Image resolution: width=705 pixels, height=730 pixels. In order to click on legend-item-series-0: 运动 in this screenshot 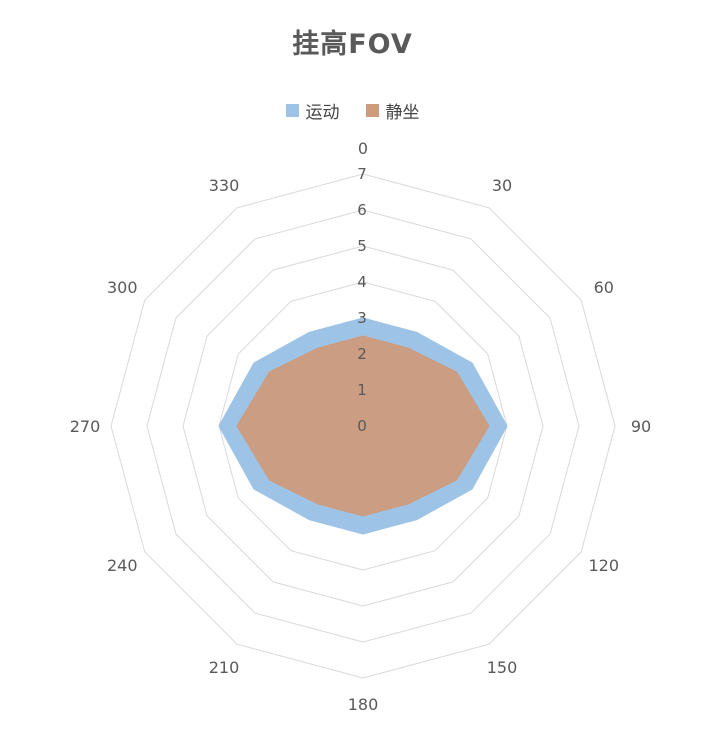, I will do `click(312, 110)`.